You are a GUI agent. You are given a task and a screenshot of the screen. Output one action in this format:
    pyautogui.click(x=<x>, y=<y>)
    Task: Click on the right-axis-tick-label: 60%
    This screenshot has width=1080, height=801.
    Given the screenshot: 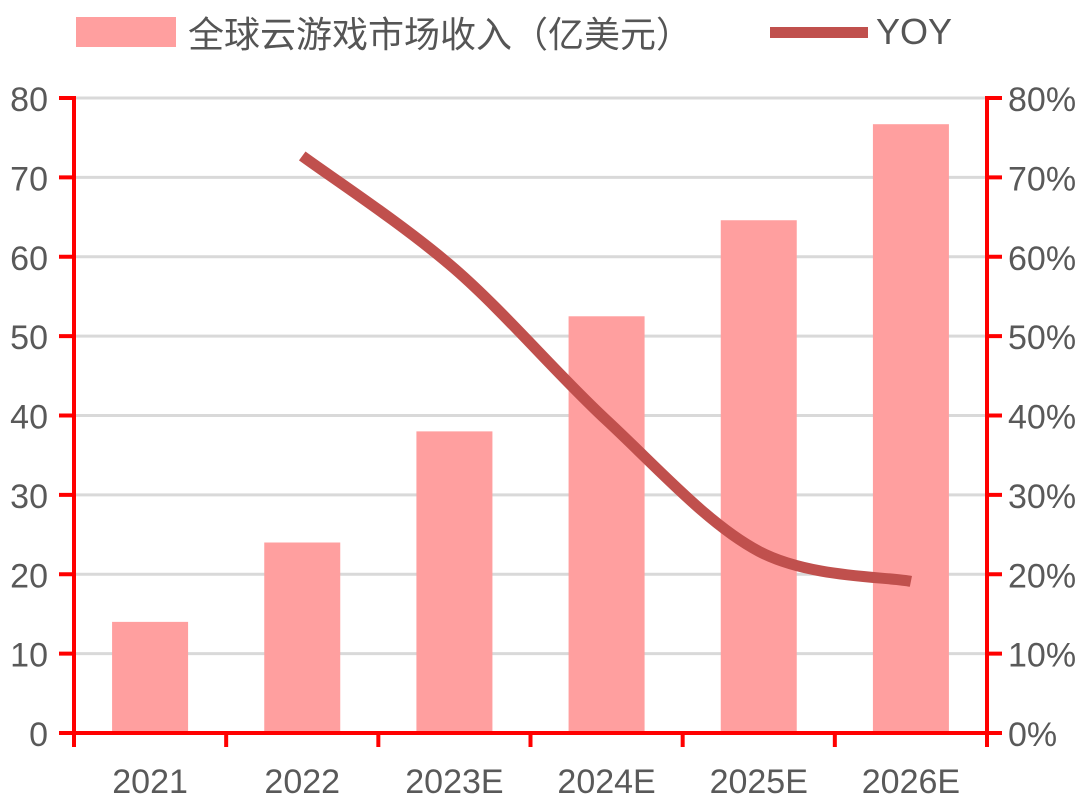 What is the action you would take?
    pyautogui.click(x=1042, y=259)
    